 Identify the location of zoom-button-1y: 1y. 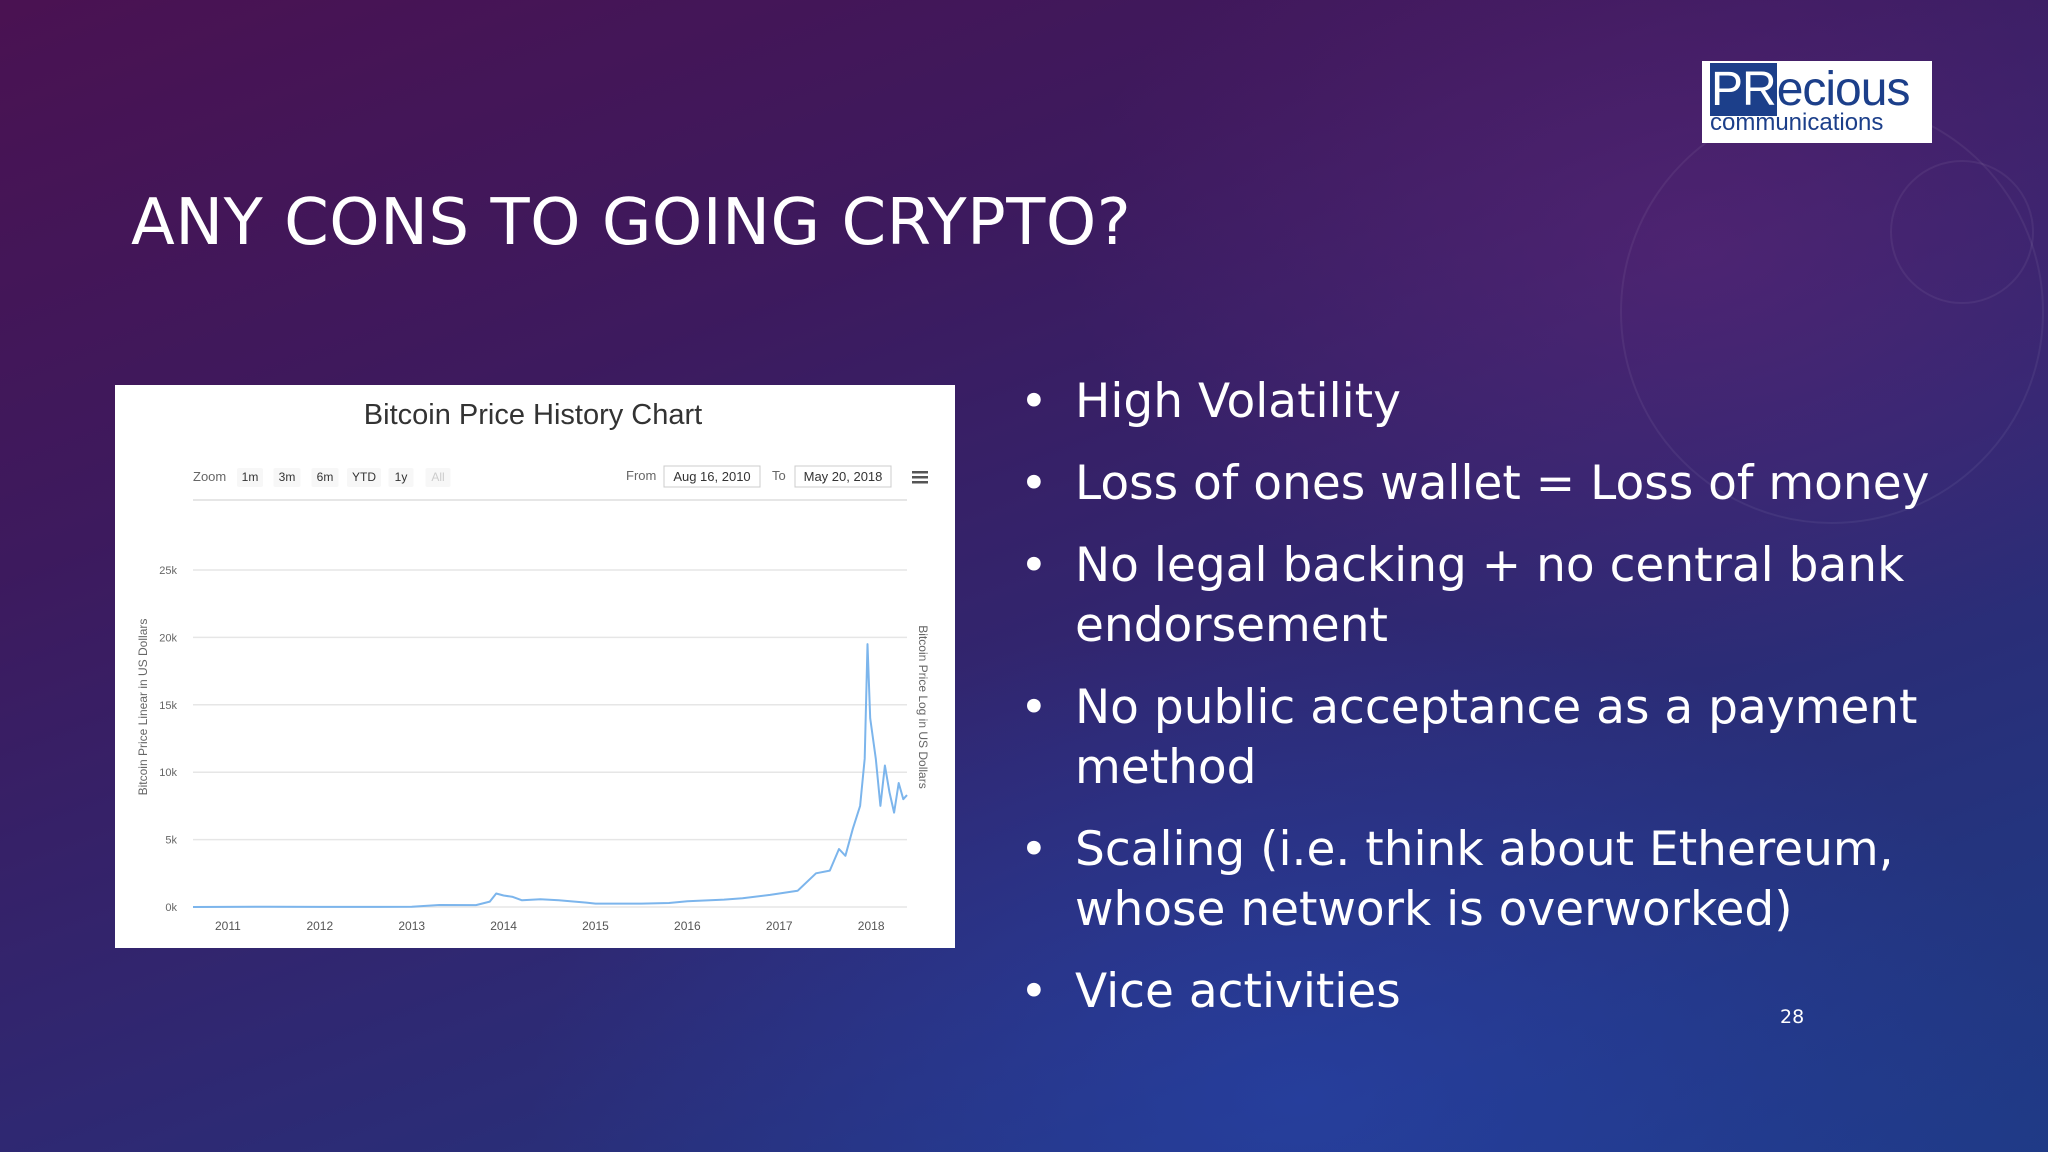
(401, 477).